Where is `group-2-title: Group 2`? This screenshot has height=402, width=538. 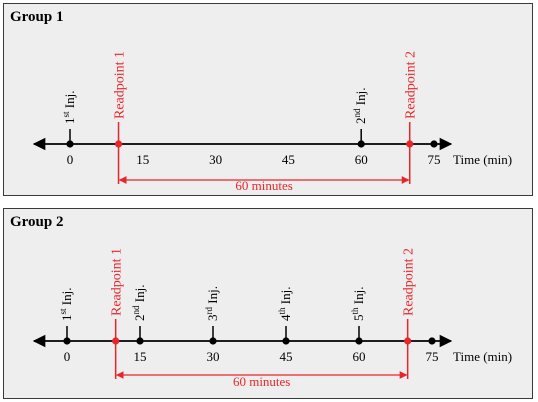 group-2-title: Group 2 is located at coordinates (37, 222).